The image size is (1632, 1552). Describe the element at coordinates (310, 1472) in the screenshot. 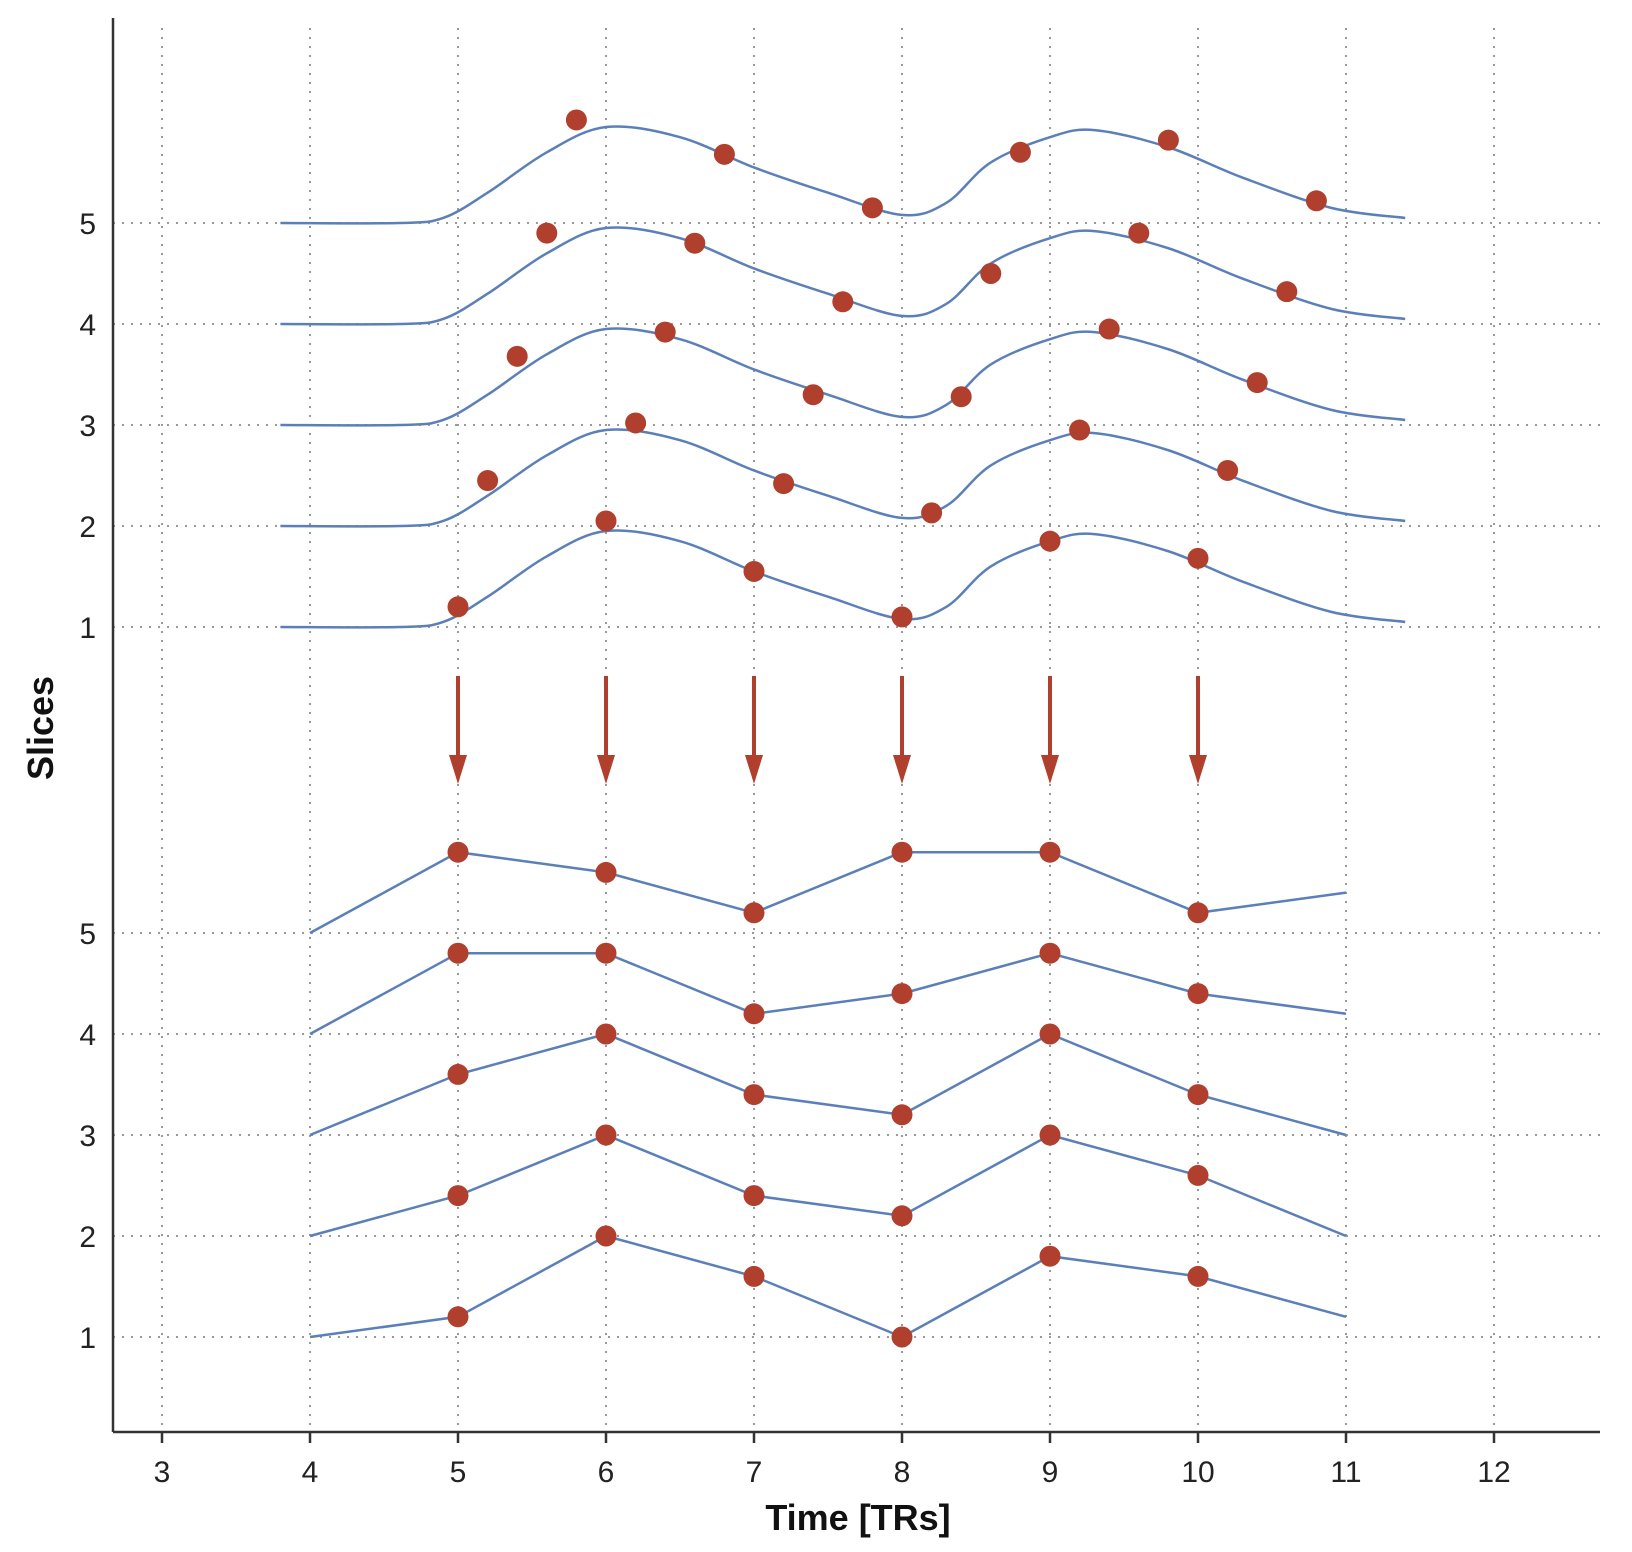

I see `x-tick-label: 4` at that location.